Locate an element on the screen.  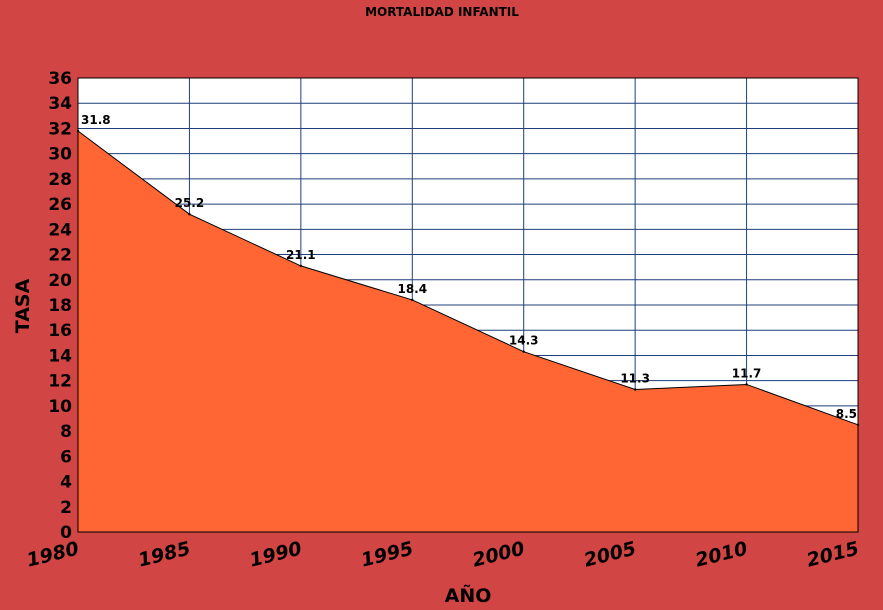
x-tick-label: 1980 is located at coordinates (53, 555).